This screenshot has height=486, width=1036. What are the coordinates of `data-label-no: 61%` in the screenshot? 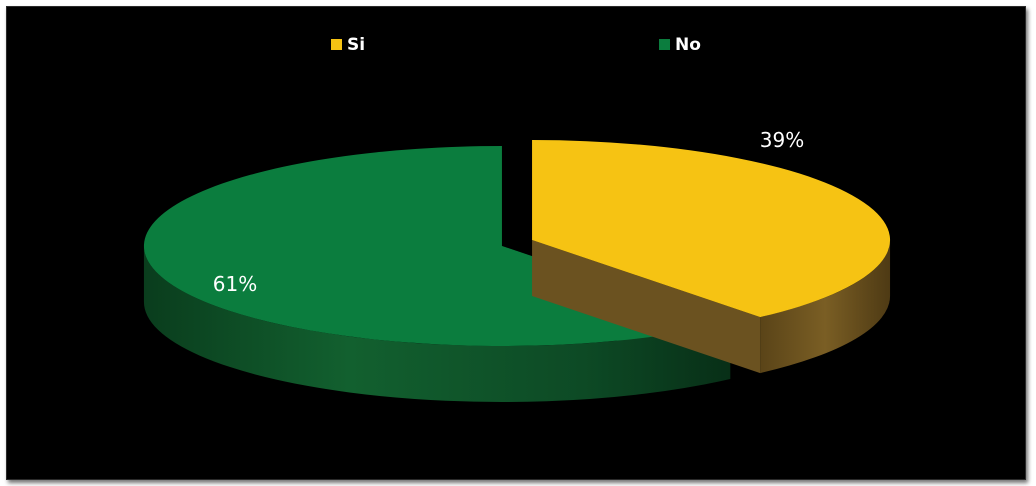 It's located at (235, 284).